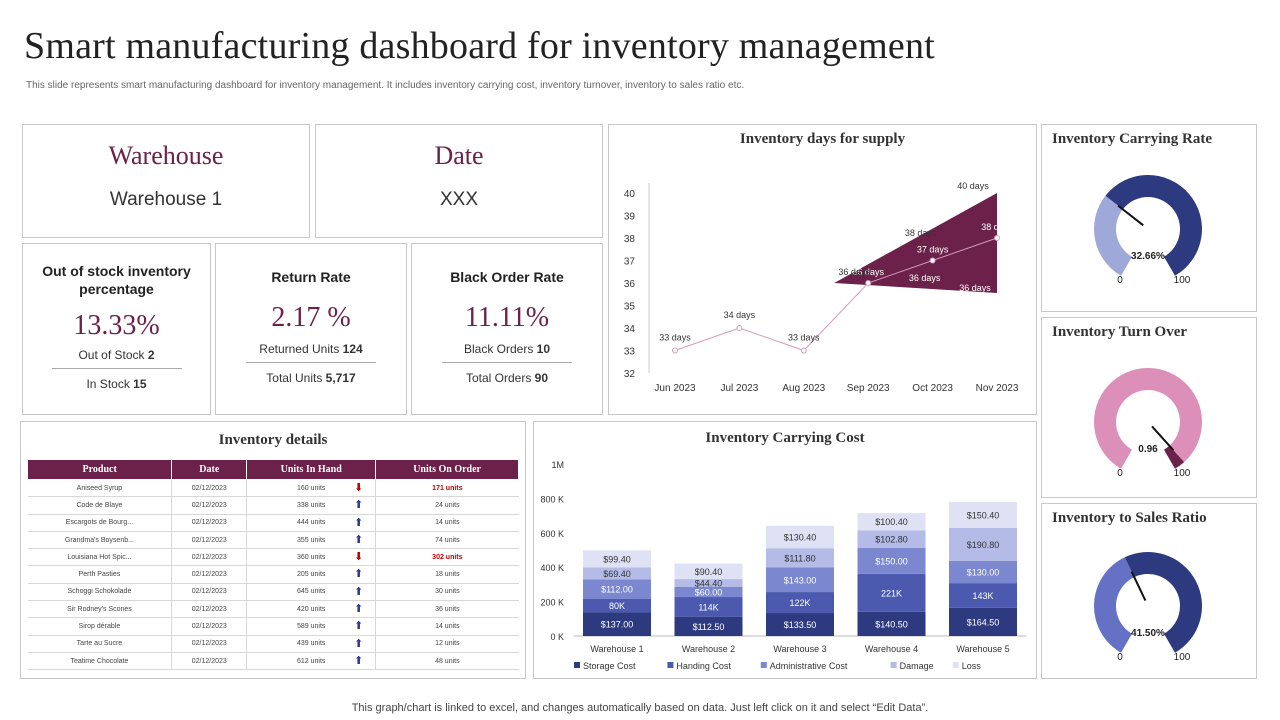 The width and height of the screenshot is (1280, 720). I want to click on y-tick-label: 34, so click(630, 329).